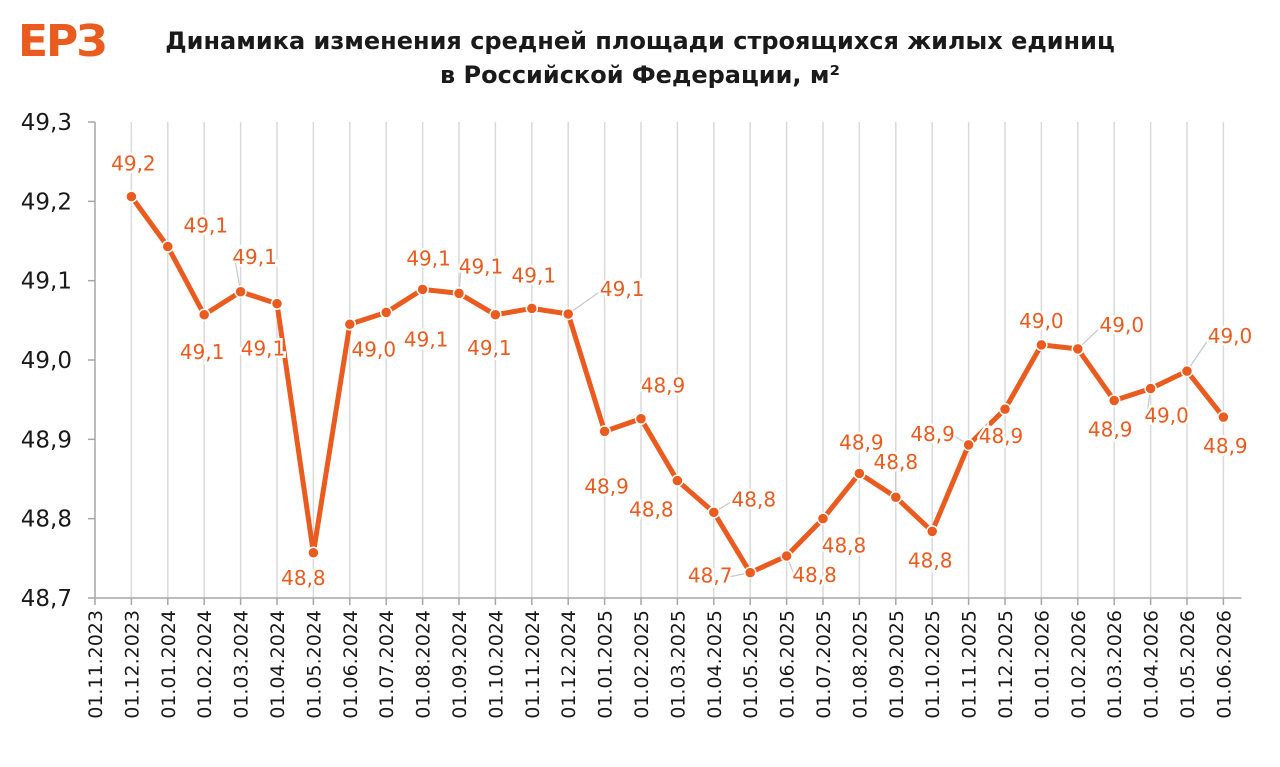 The width and height of the screenshot is (1280, 767). I want to click on x-tick-label: 01.10.2025, so click(933, 664).